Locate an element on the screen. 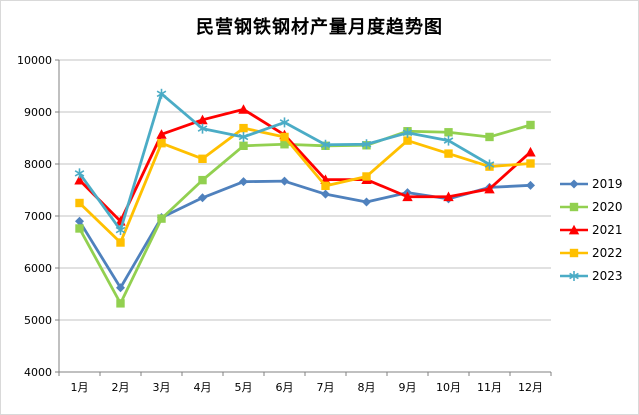 The width and height of the screenshot is (639, 415). y-axis-label: 6000 is located at coordinates (38, 268).